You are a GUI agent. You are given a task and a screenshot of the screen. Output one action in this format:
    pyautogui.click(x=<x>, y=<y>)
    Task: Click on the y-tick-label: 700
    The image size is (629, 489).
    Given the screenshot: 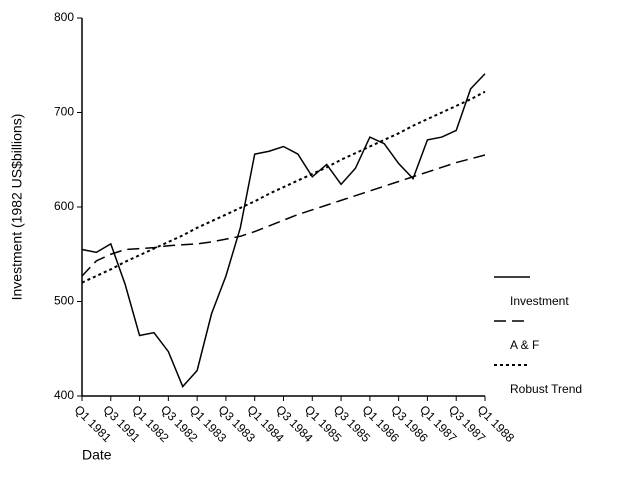 What is the action you would take?
    pyautogui.click(x=64, y=112)
    